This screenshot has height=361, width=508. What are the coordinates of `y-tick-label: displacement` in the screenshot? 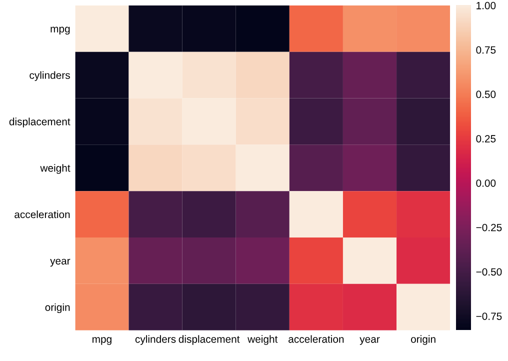 It's located at (39, 123).